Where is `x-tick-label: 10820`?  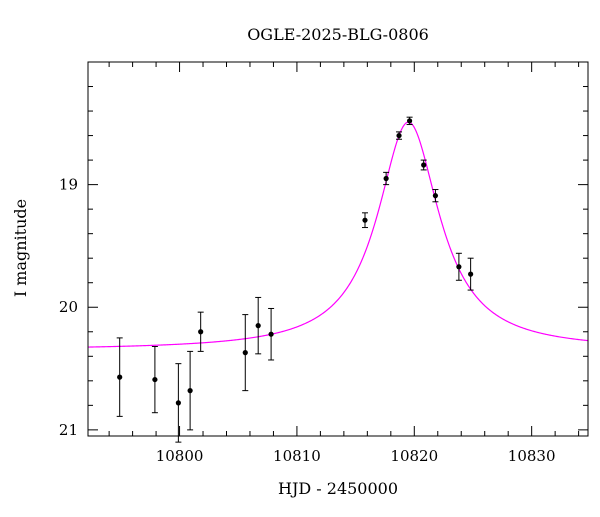
x-tick-label: 10820 is located at coordinates (414, 456).